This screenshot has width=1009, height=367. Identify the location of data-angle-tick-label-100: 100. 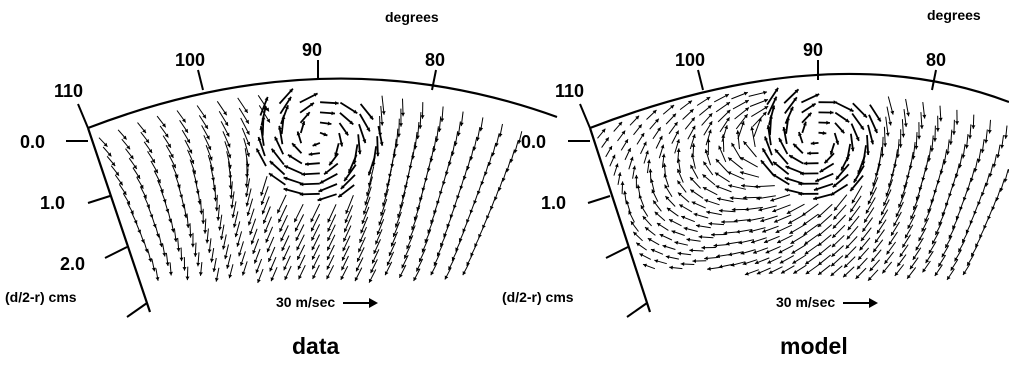
(190, 60).